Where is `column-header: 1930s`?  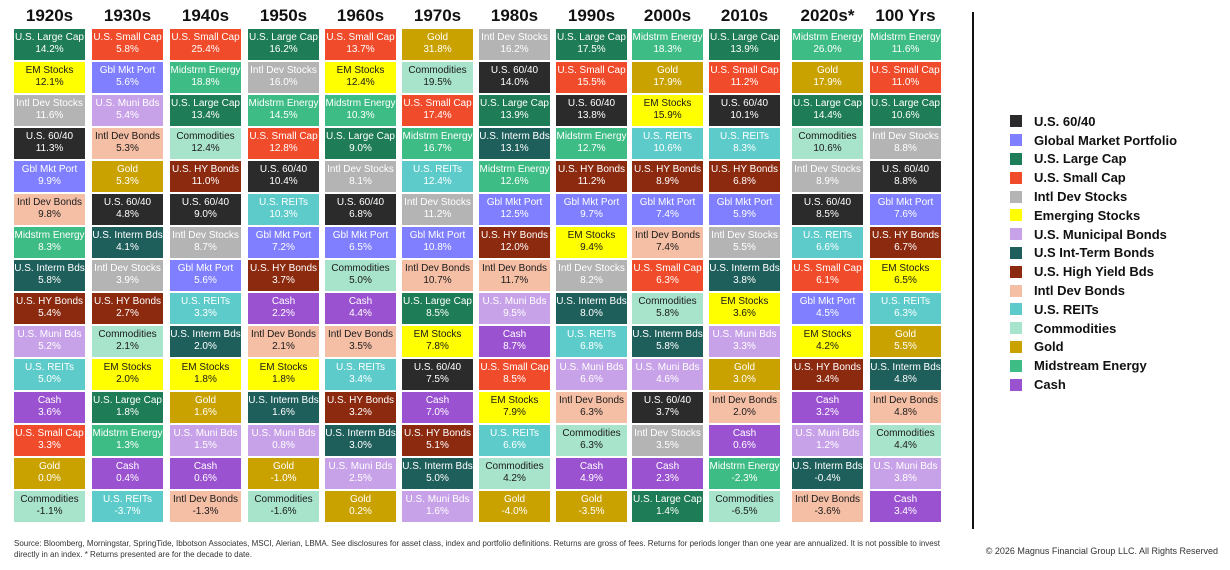
column-header: 1930s is located at coordinates (127, 15).